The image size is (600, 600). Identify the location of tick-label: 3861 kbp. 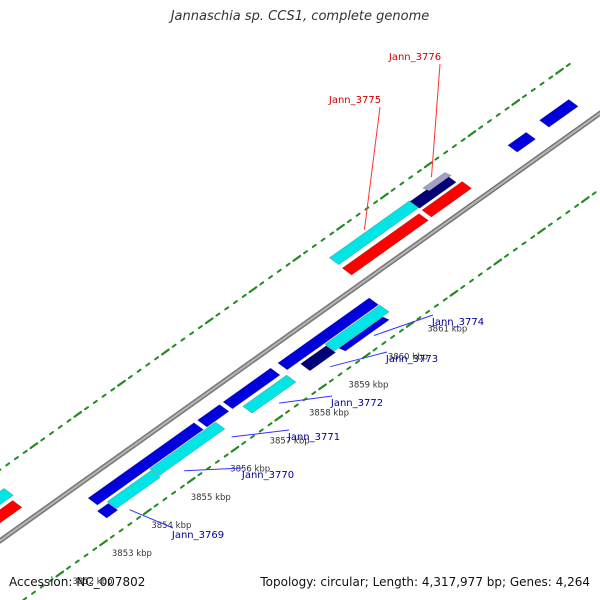
(447, 329).